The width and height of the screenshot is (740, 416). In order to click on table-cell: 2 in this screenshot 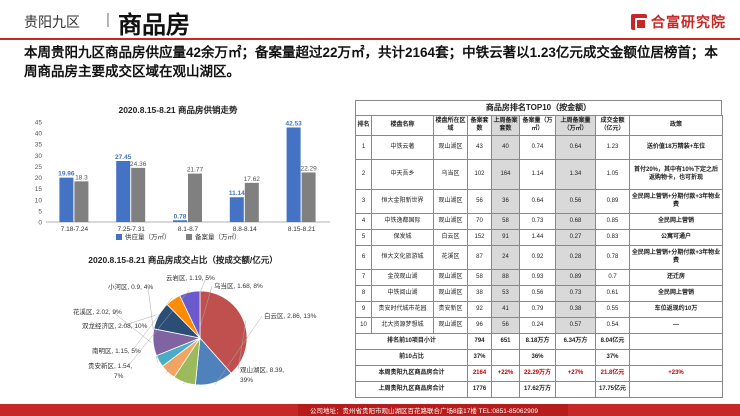, I will do `click(363, 174)`.